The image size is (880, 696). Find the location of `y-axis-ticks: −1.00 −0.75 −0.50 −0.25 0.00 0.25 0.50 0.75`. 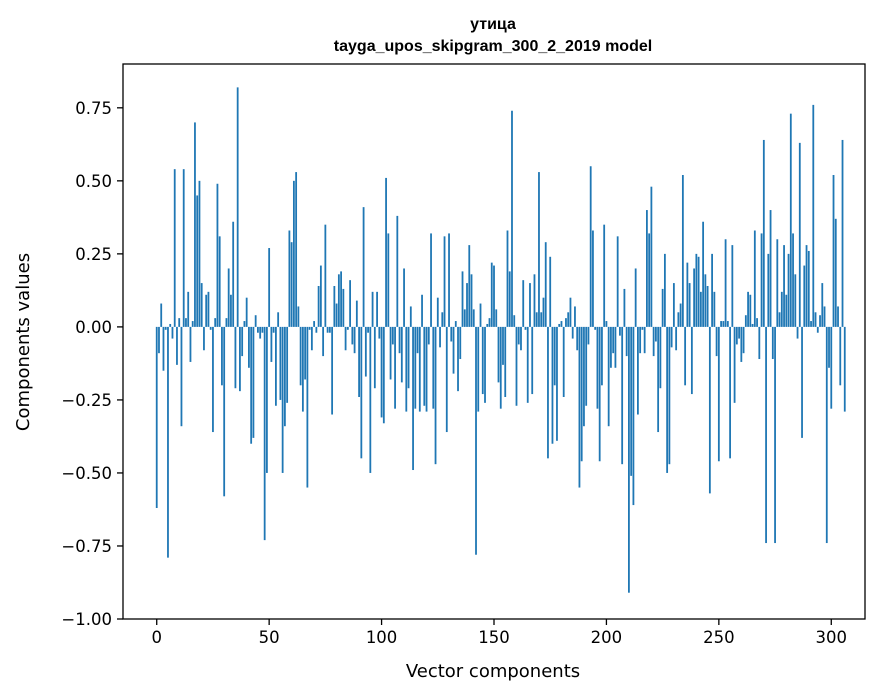

y-axis-ticks: −1.00 −0.75 −0.50 −0.25 0.00 0.25 0.50 0.75 is located at coordinates (92, 364).